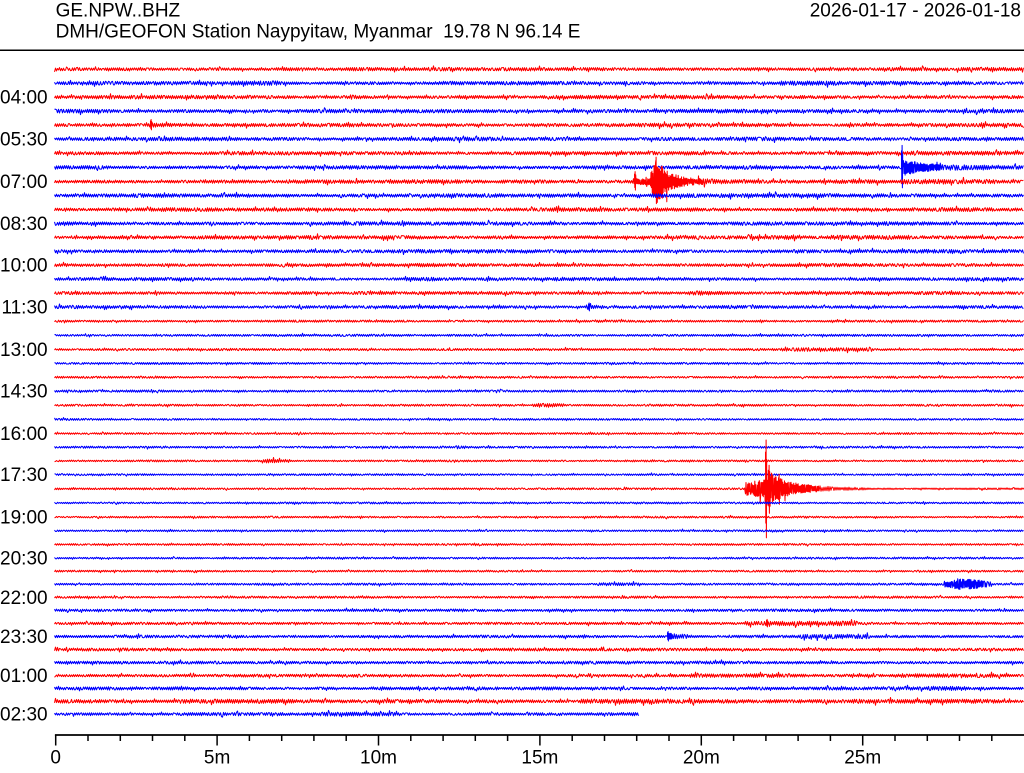  I want to click on svg-text: 20:30, so click(24, 559).